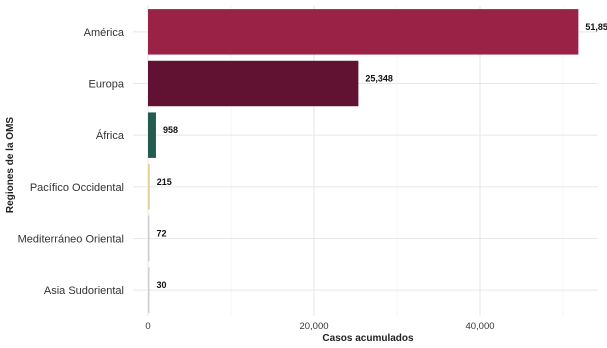  I want to click on value-label: 30, so click(162, 285).